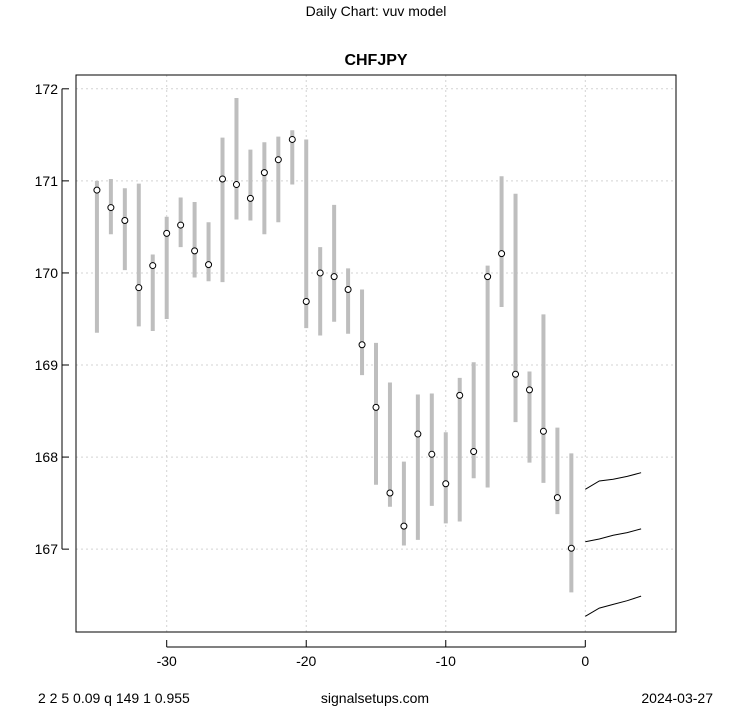 The height and width of the screenshot is (708, 753). What do you see at coordinates (306, 661) in the screenshot?
I see `x-tick-label: -20` at bounding box center [306, 661].